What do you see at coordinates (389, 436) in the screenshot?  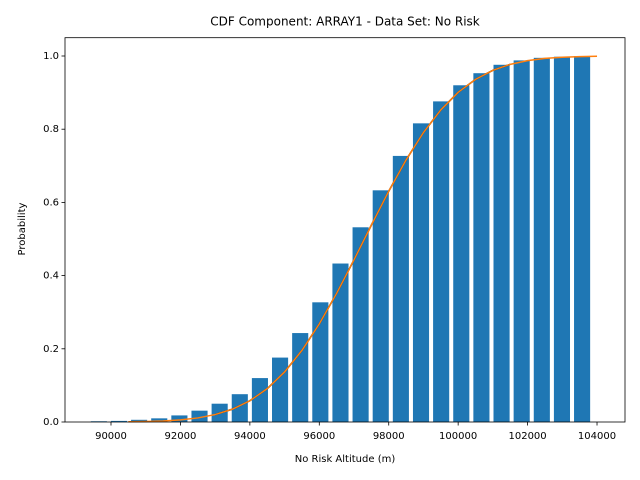 I see `x-tick-label: 98000` at bounding box center [389, 436].